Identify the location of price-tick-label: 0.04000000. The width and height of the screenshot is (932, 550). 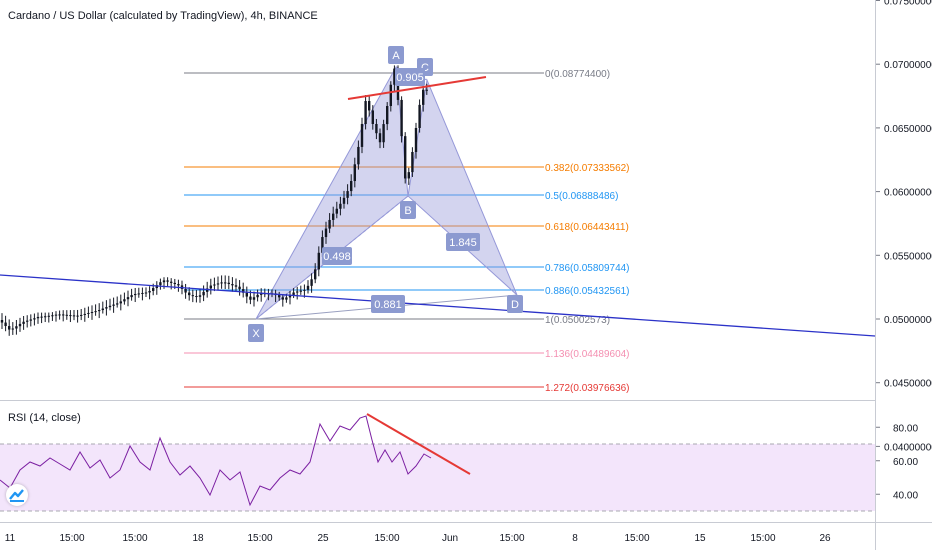
(908, 447).